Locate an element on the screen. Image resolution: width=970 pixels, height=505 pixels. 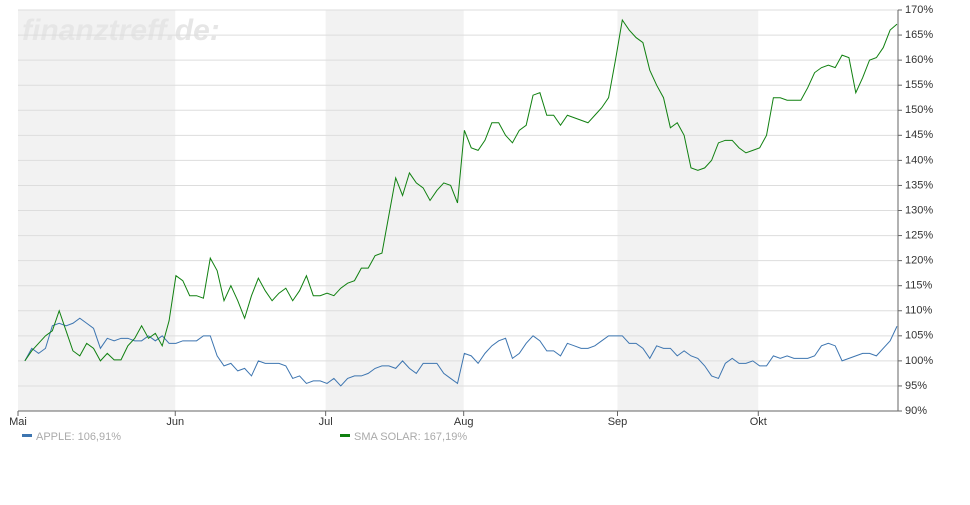
y-tick-label: 105% is located at coordinates (919, 336).